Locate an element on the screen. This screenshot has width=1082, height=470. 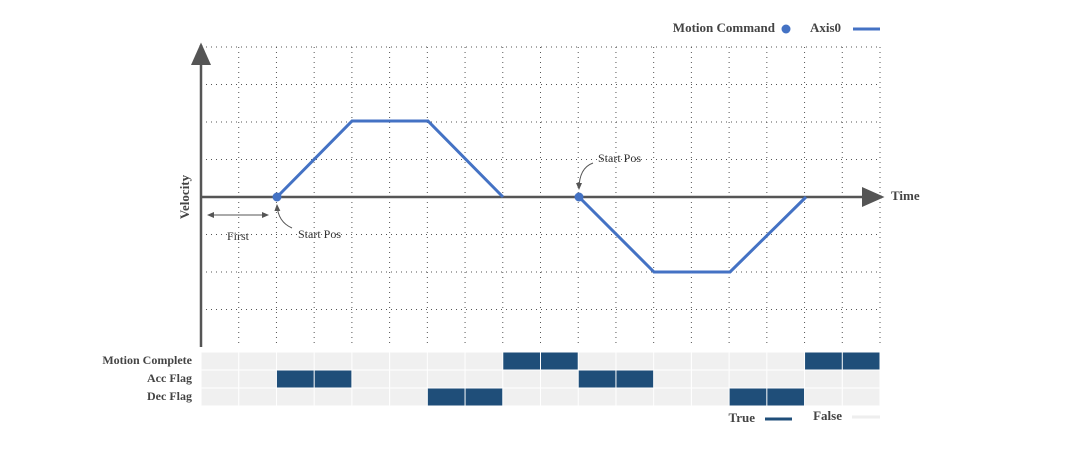
annotation: First is located at coordinates (238, 236).